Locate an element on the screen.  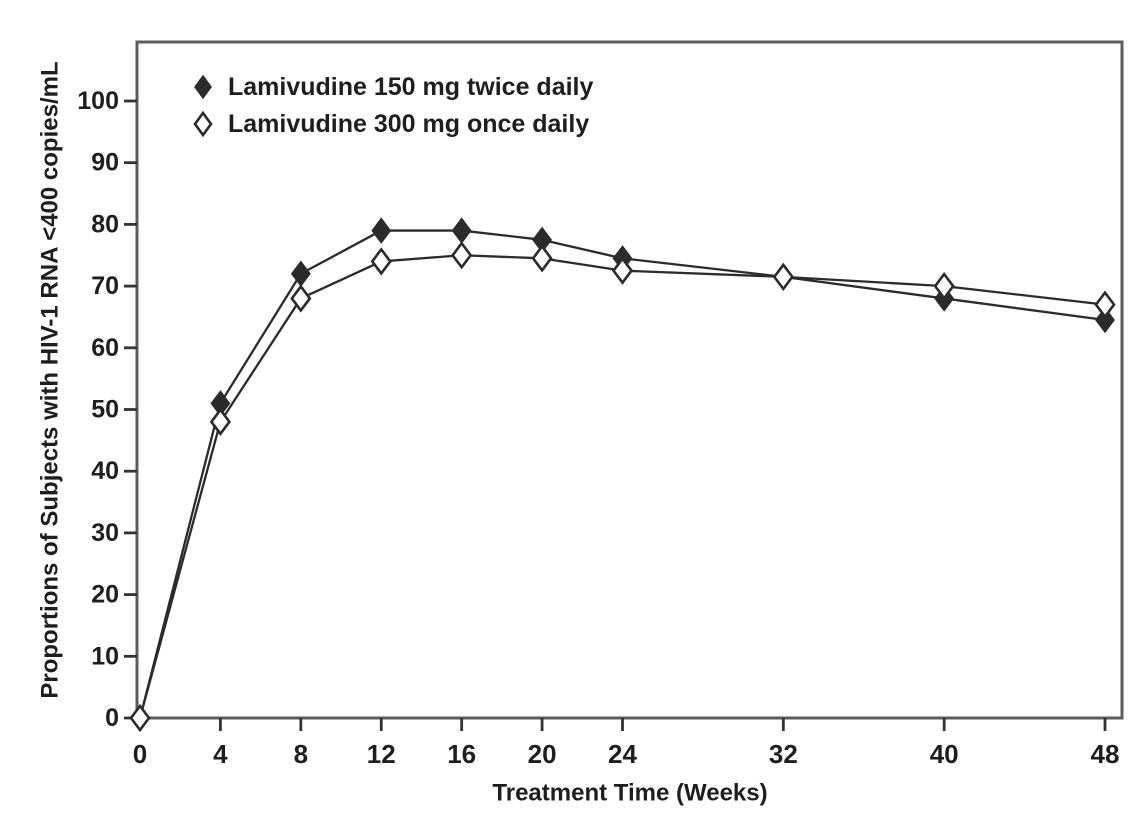
legend-label-0: Lamivudine 150 mg twice daily is located at coordinates (411, 87).